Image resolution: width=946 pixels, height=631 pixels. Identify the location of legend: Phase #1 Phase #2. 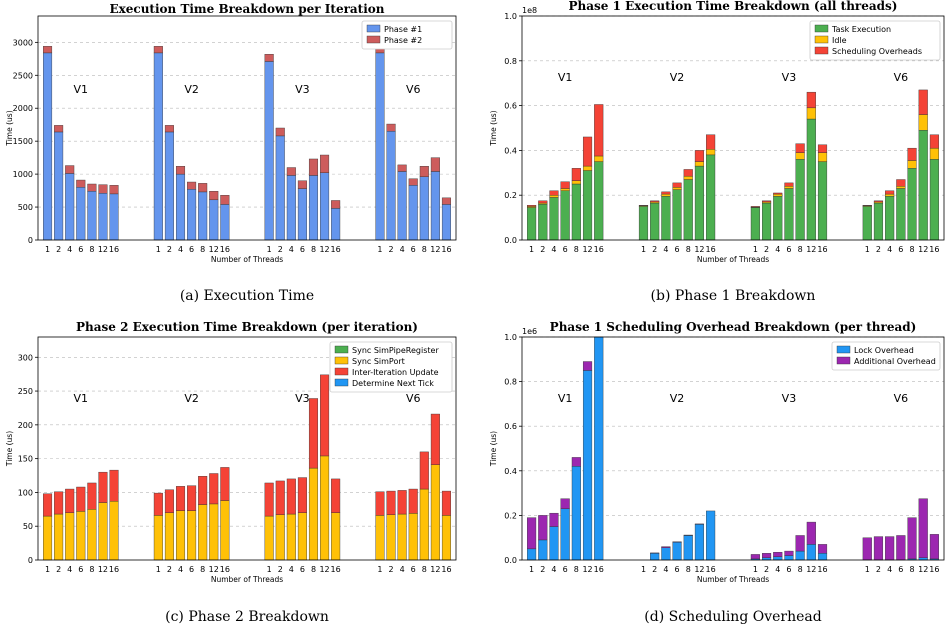
(407, 35).